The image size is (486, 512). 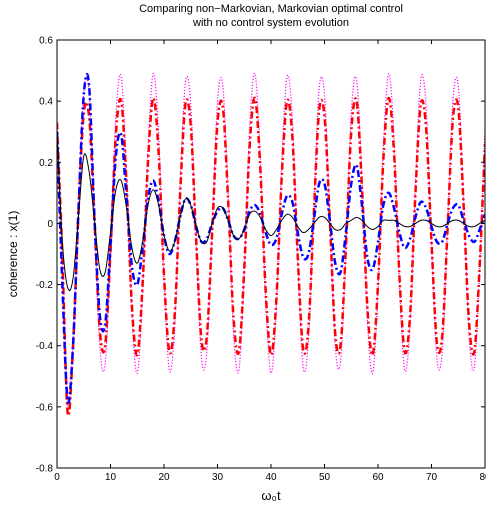 I want to click on x-tick-label: 40, so click(x=271, y=477).